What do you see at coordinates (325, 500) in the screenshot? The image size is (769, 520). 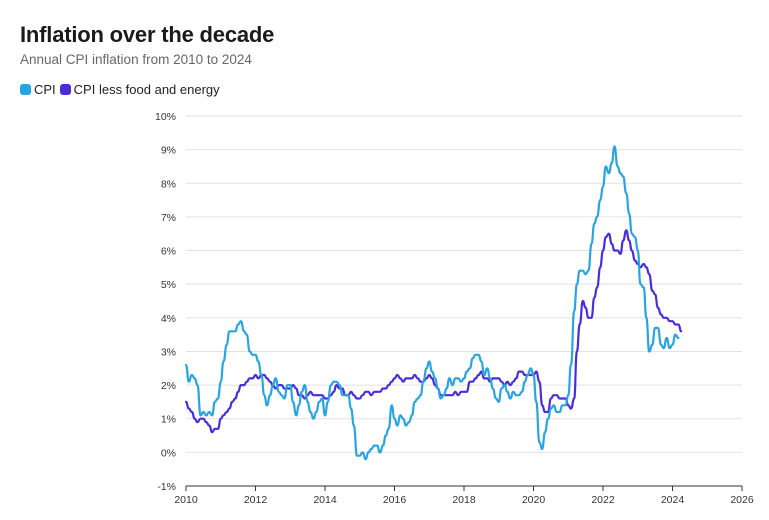 I see `x-tick-label: 2014` at bounding box center [325, 500].